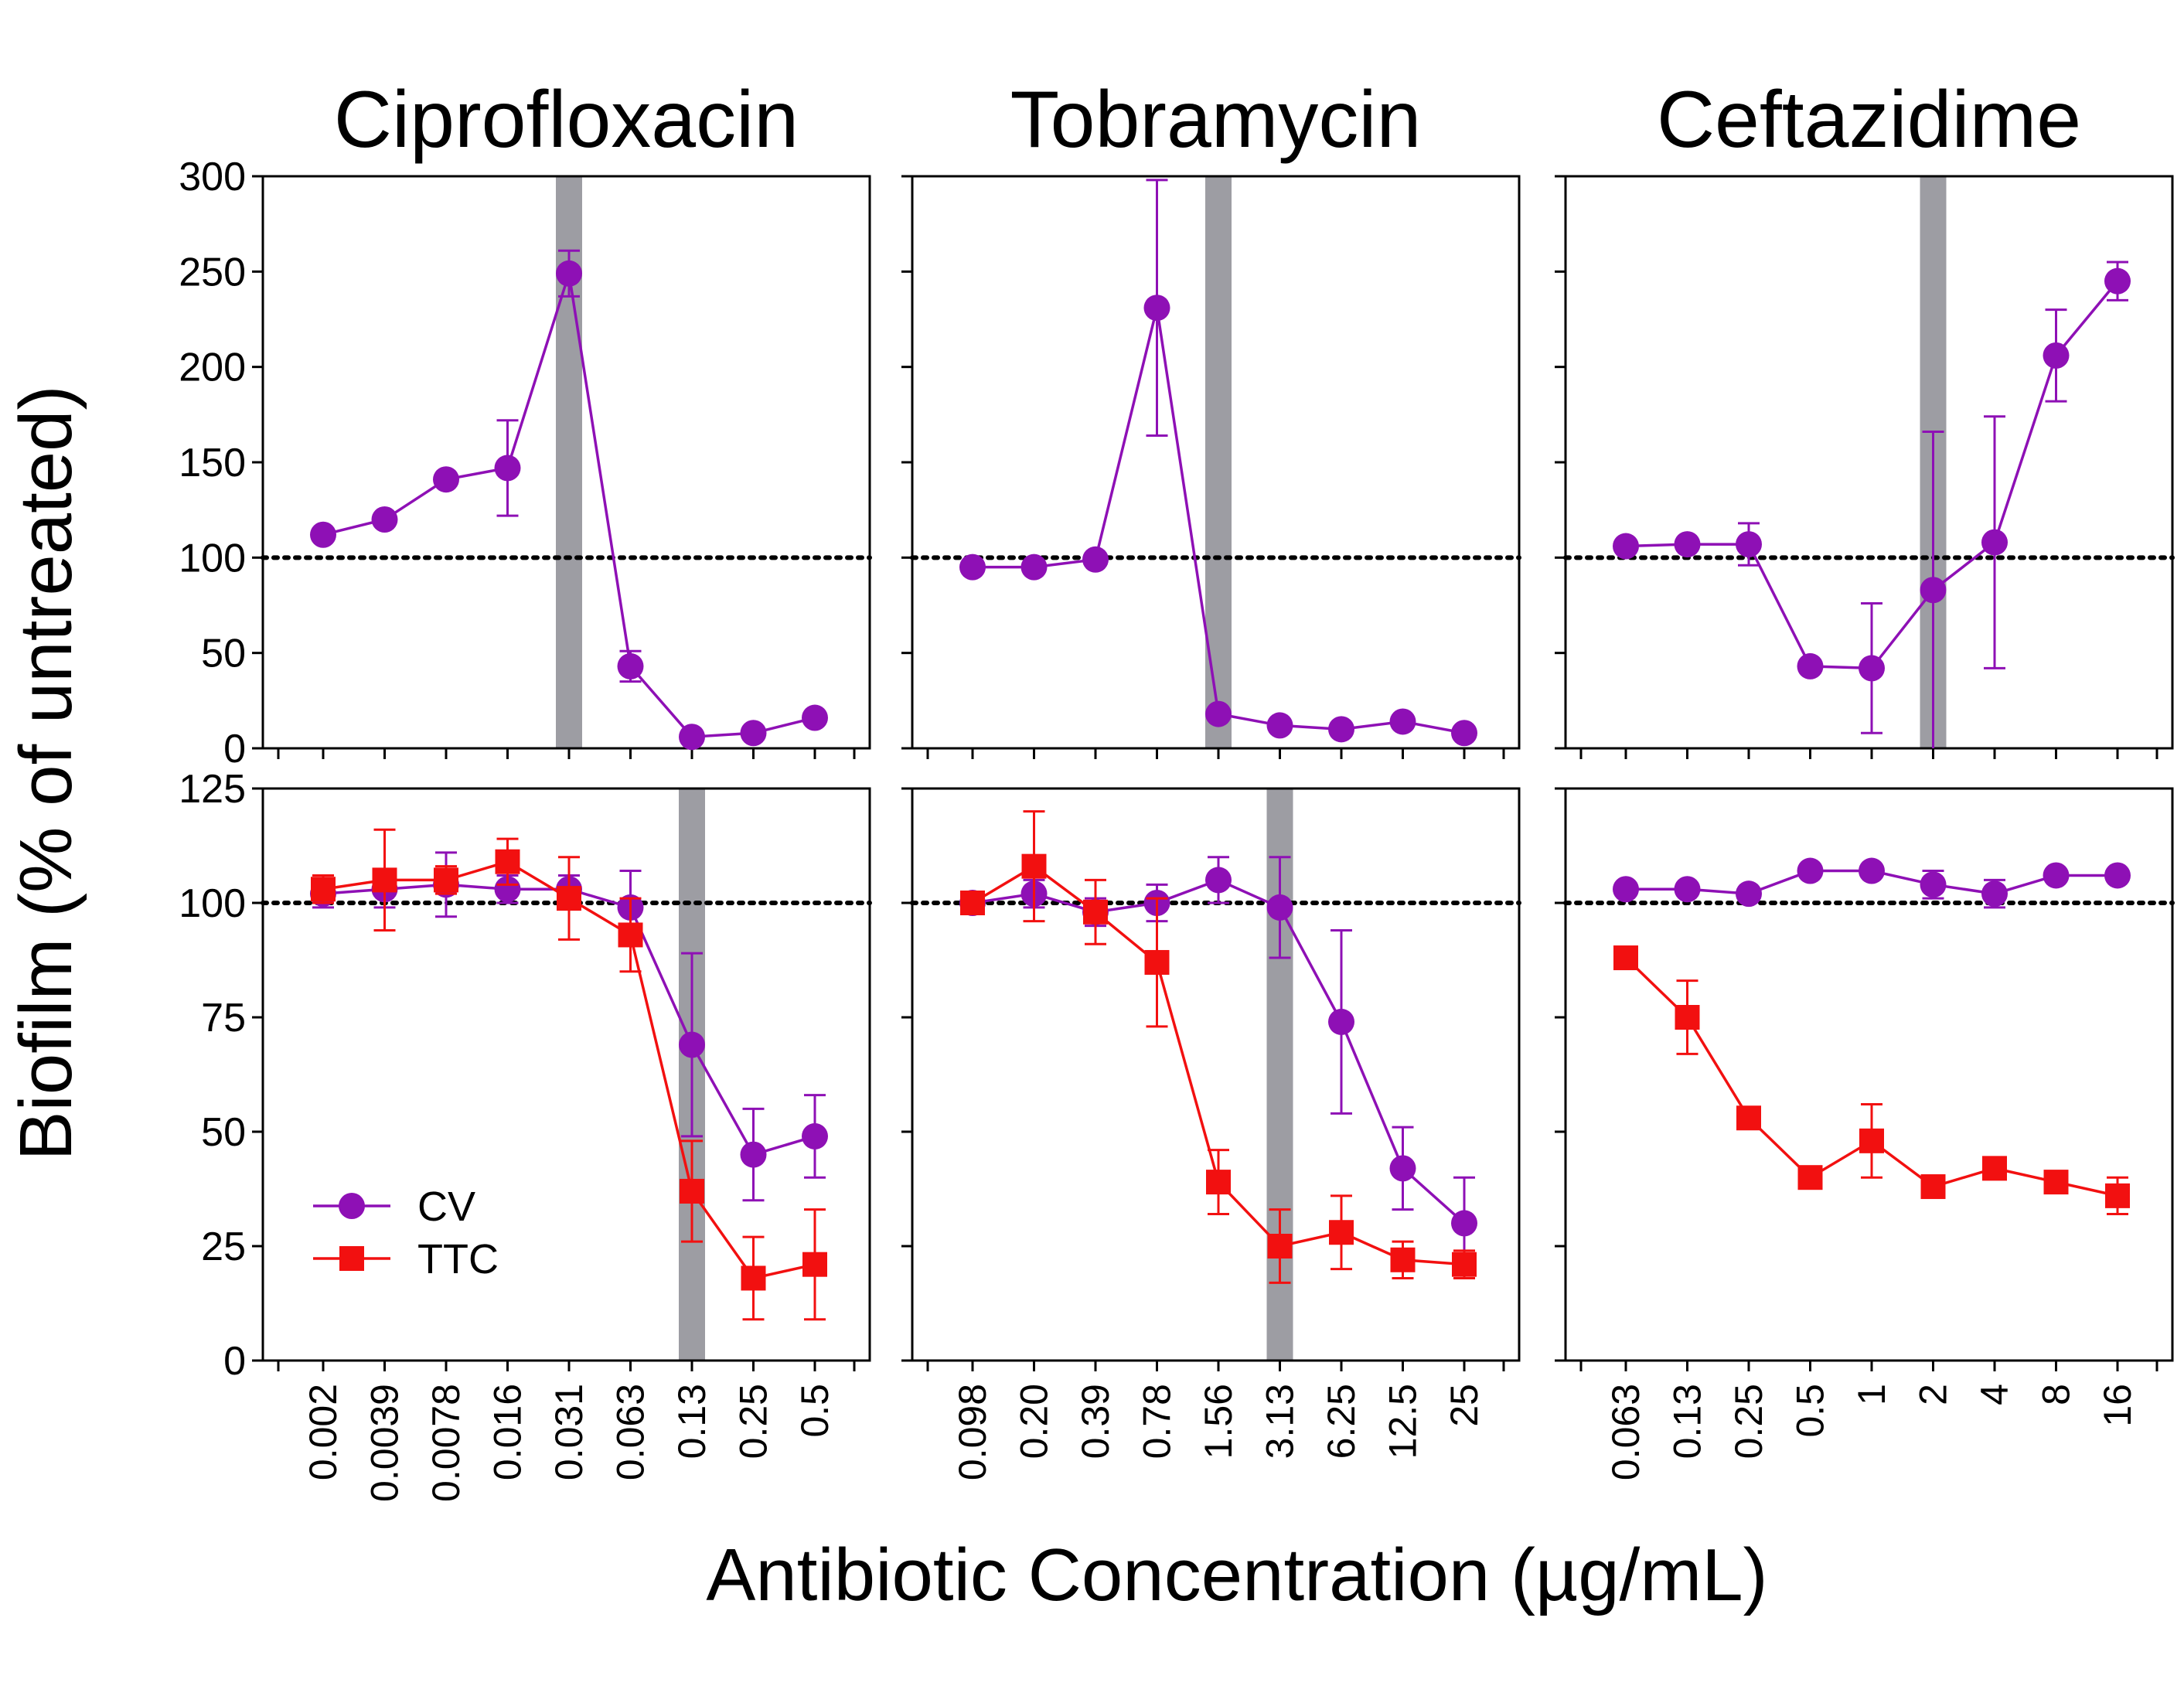 The height and width of the screenshot is (1703, 2184). Describe the element at coordinates (2117, 1405) in the screenshot. I see `x-tick-label: 16` at that location.